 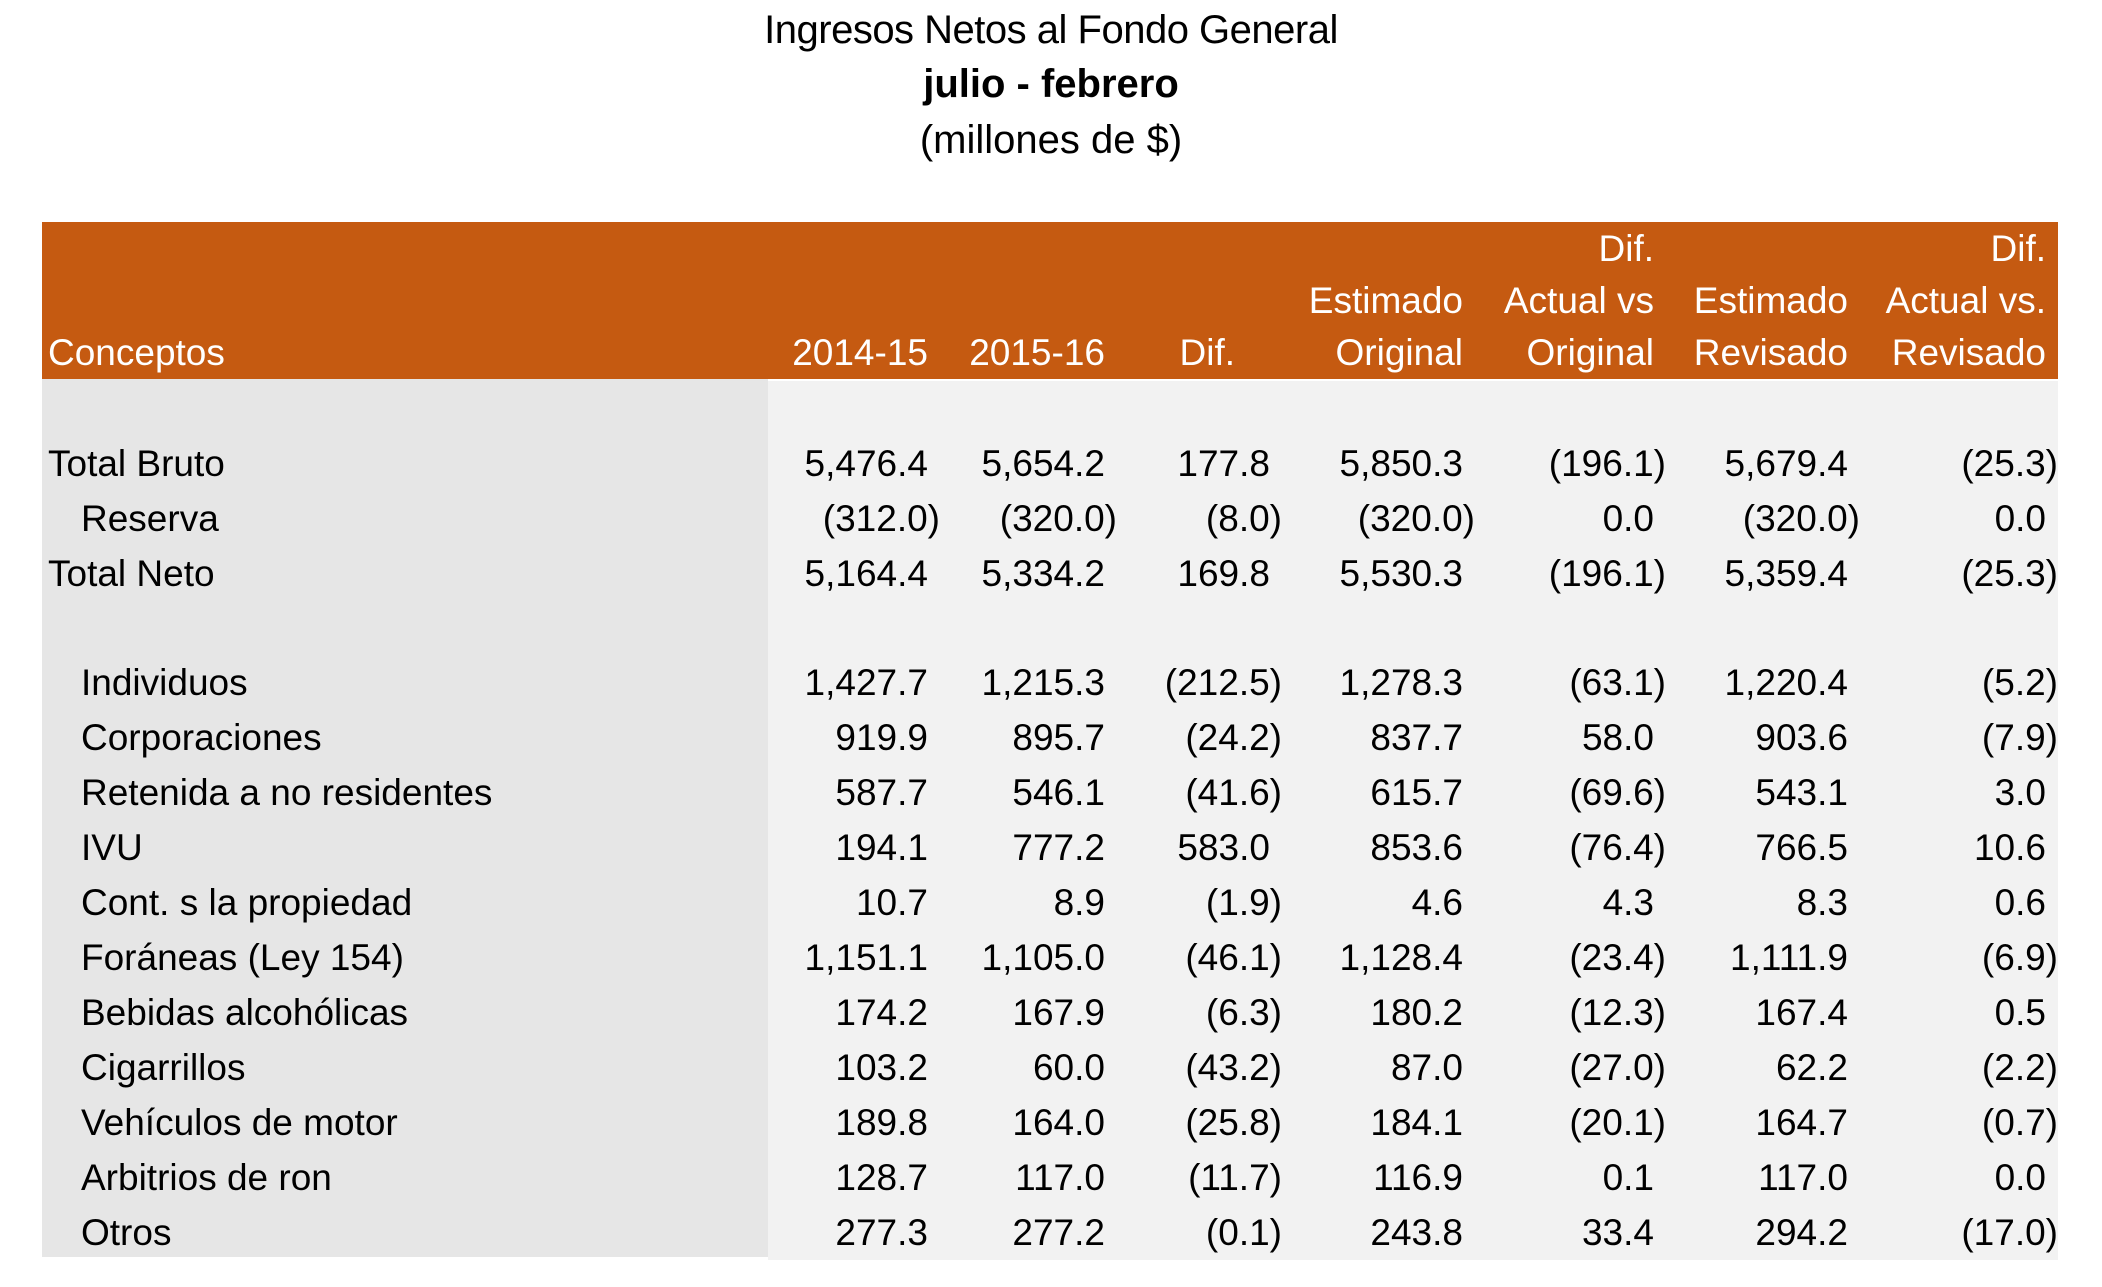 What do you see at coordinates (1416, 1232) in the screenshot?
I see `row-value-est_orig: 243.8` at bounding box center [1416, 1232].